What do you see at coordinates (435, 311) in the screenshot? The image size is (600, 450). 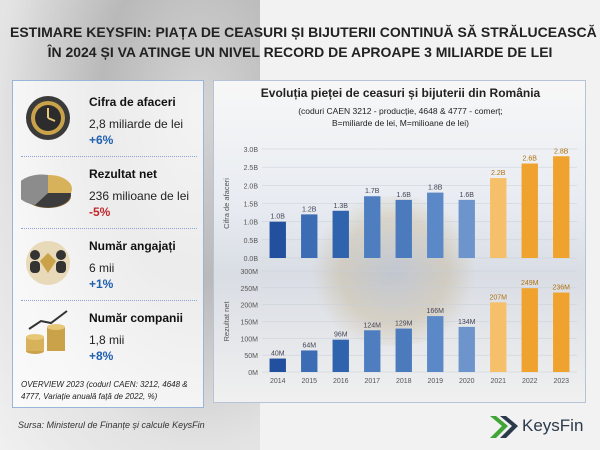 I see `data-label: 166M` at bounding box center [435, 311].